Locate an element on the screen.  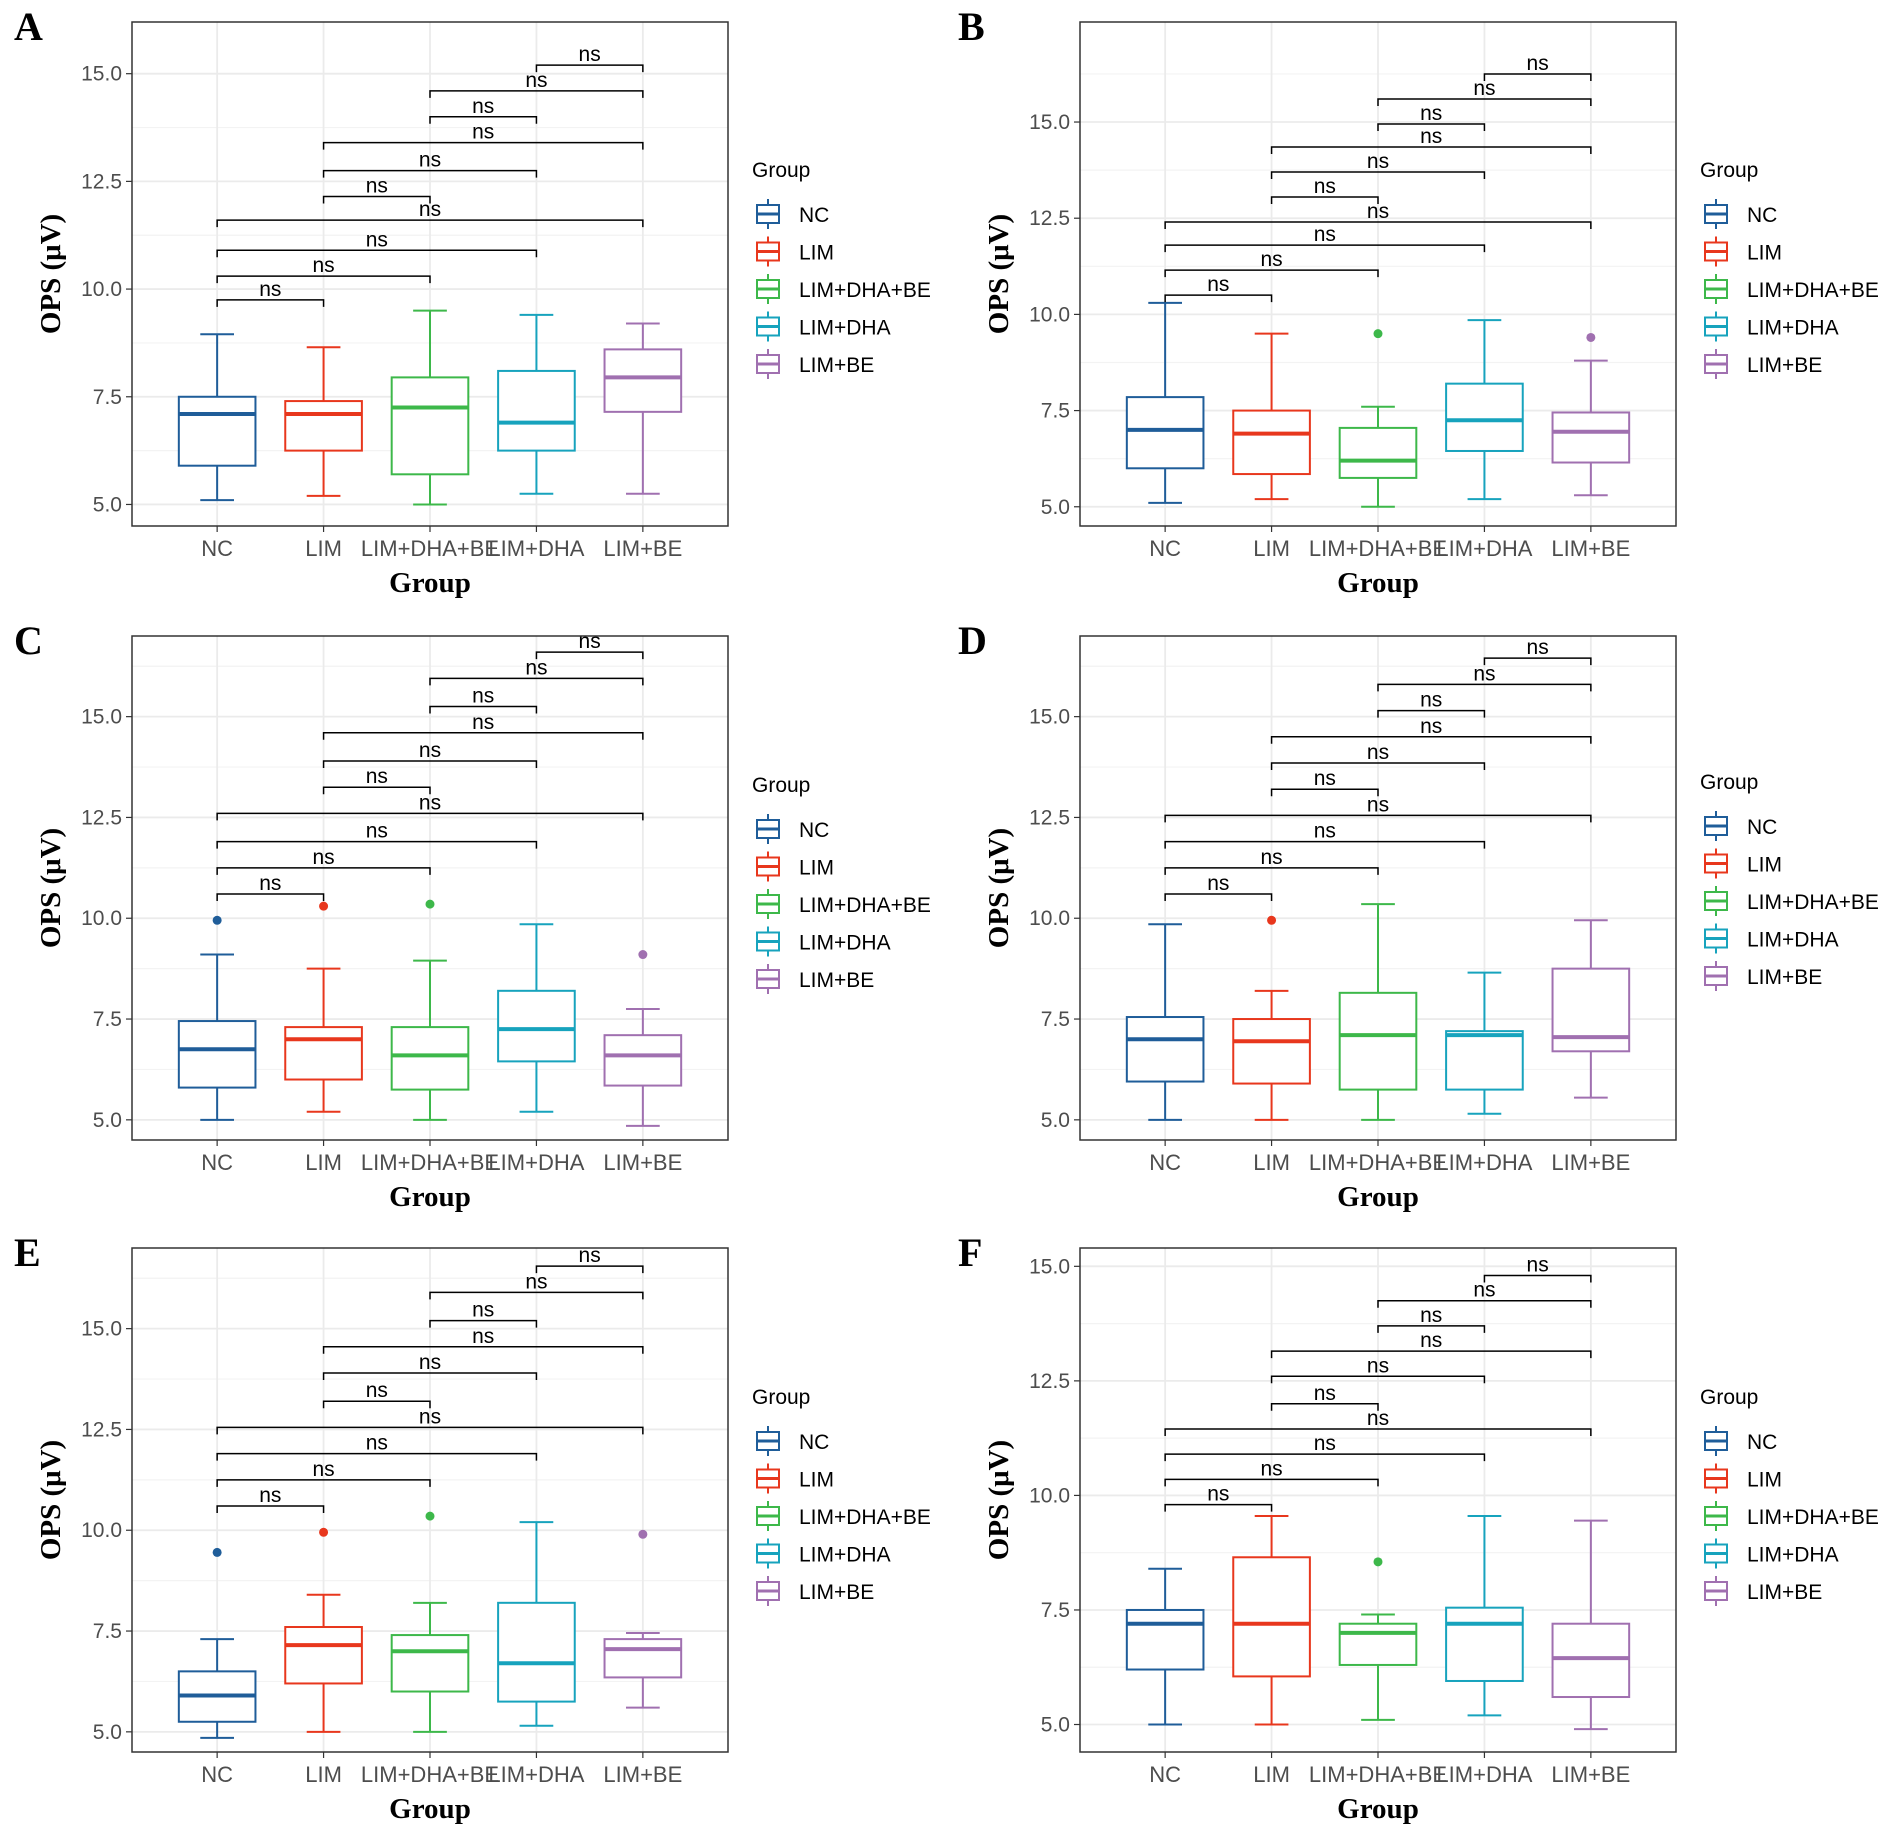
x-tick-label: LIM+BE is located at coordinates (1590, 1162).